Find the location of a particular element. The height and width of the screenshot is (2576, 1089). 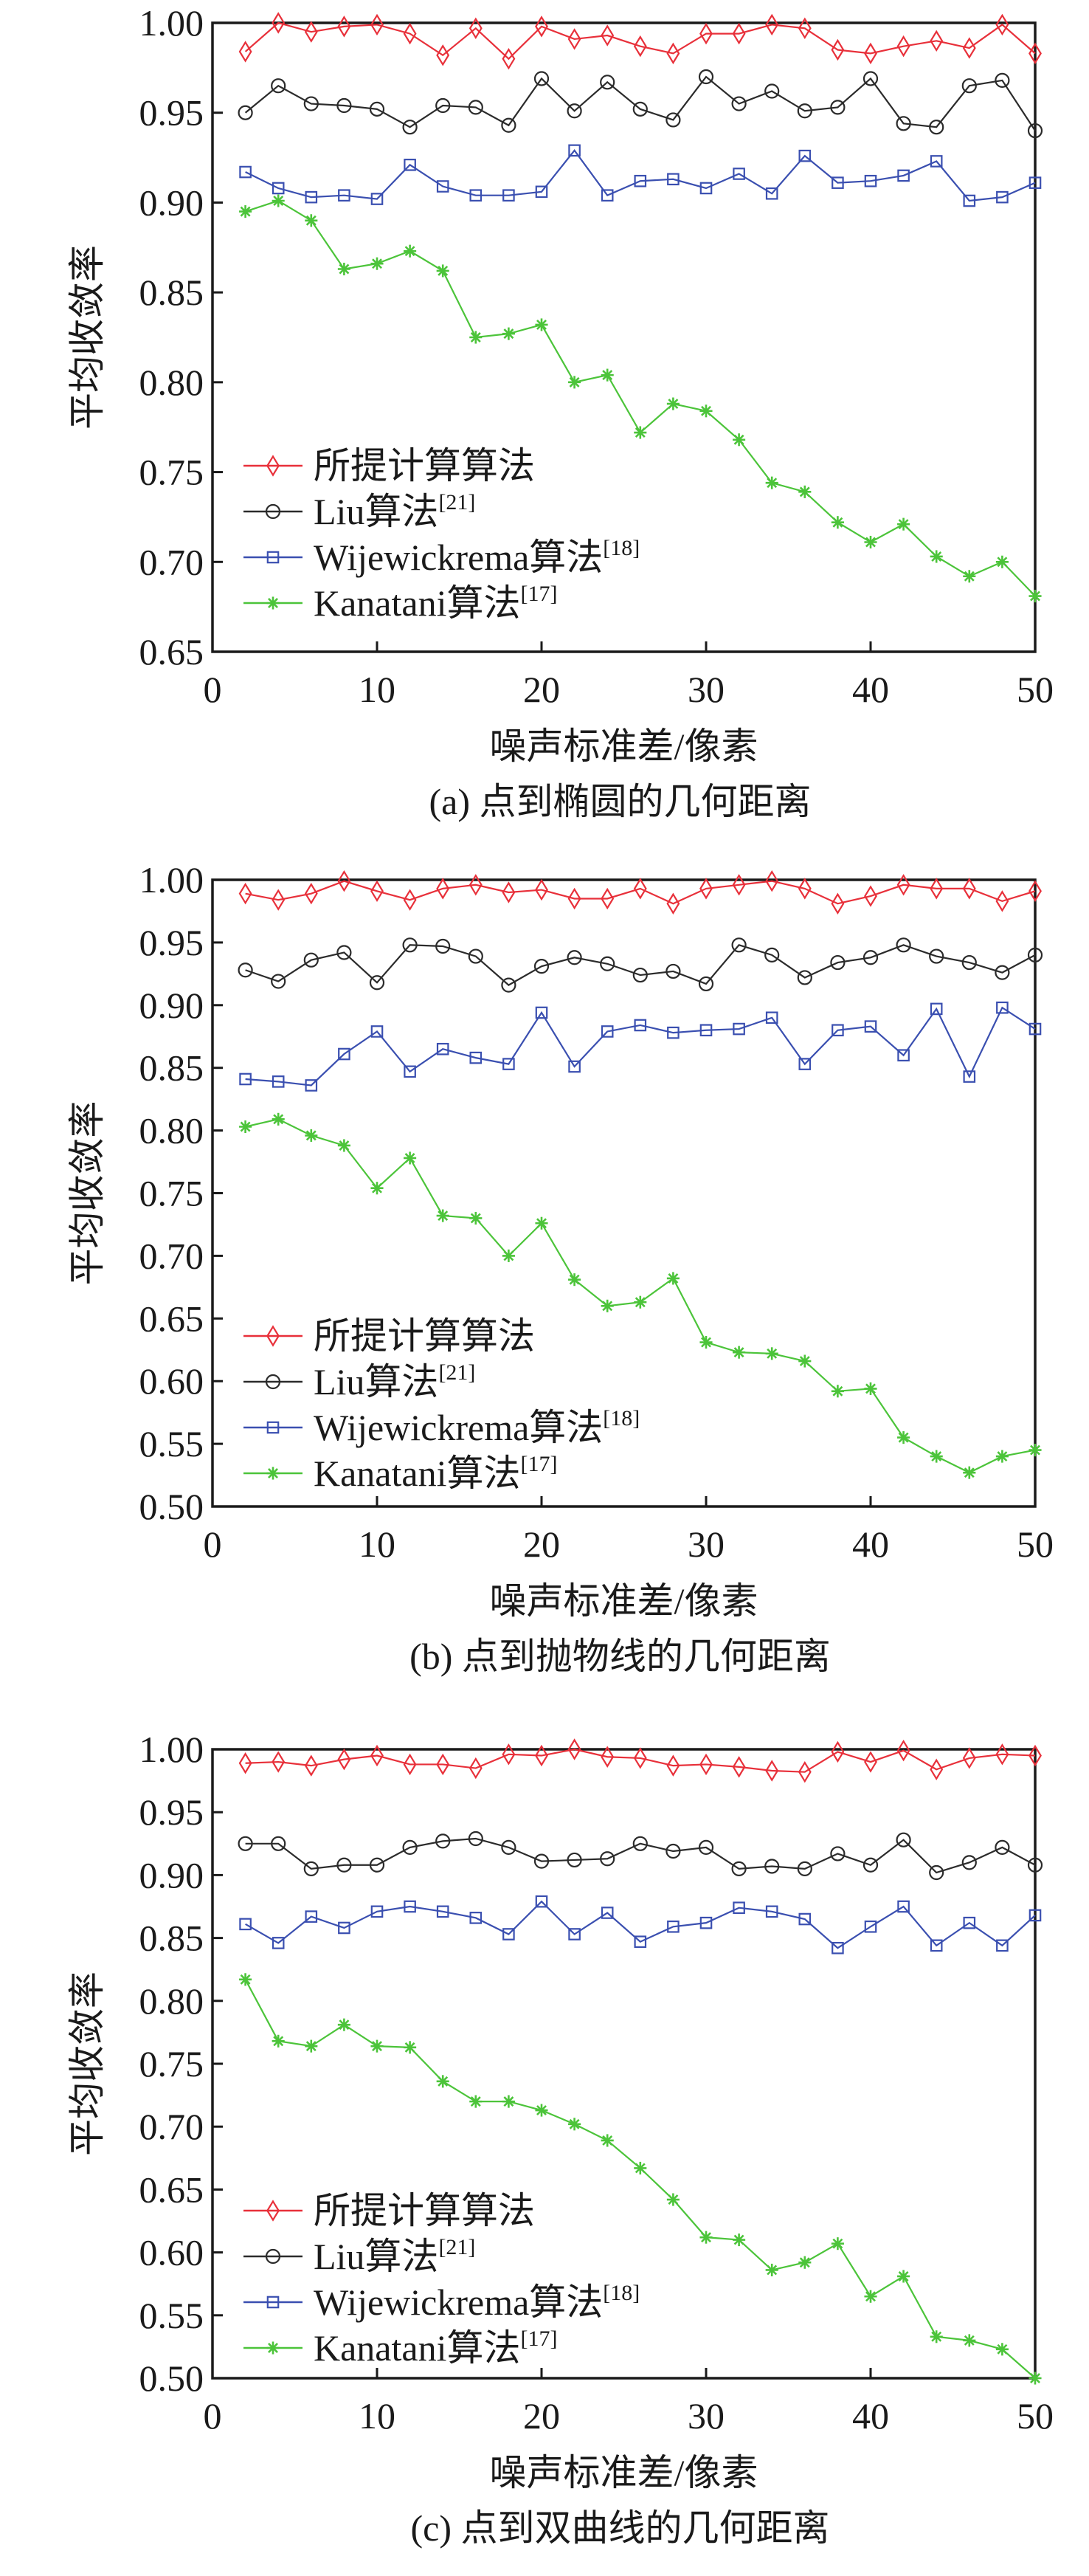

legend-item: Kanatani算法[17] is located at coordinates (400, 603).